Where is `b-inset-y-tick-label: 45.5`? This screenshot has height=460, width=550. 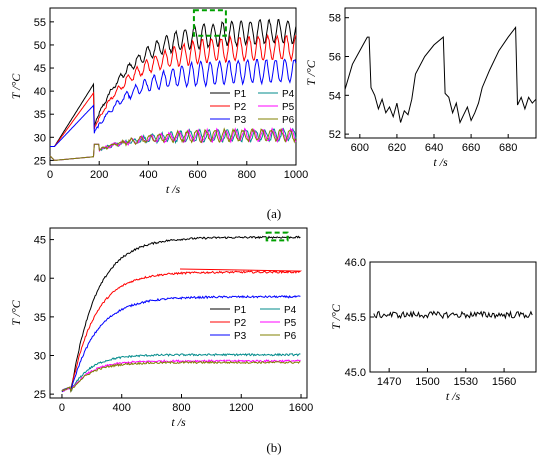 b-inset-y-tick-label: 45.5 is located at coordinates (355, 318).